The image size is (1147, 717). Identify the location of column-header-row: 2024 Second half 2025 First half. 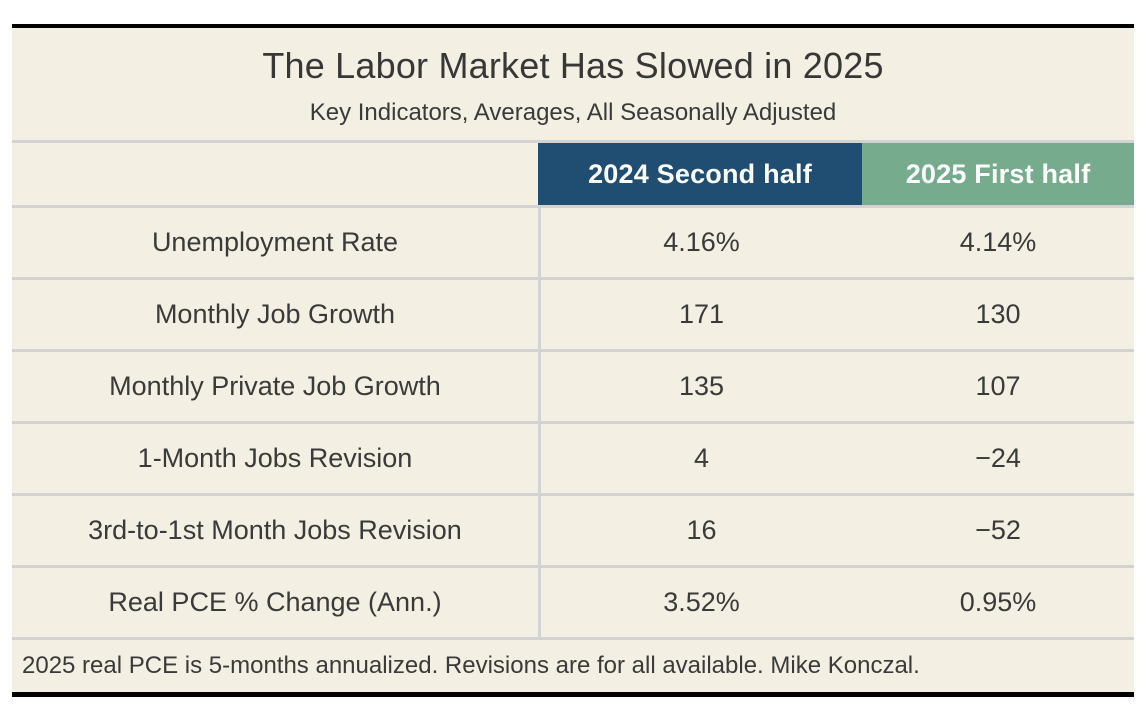
(573, 172).